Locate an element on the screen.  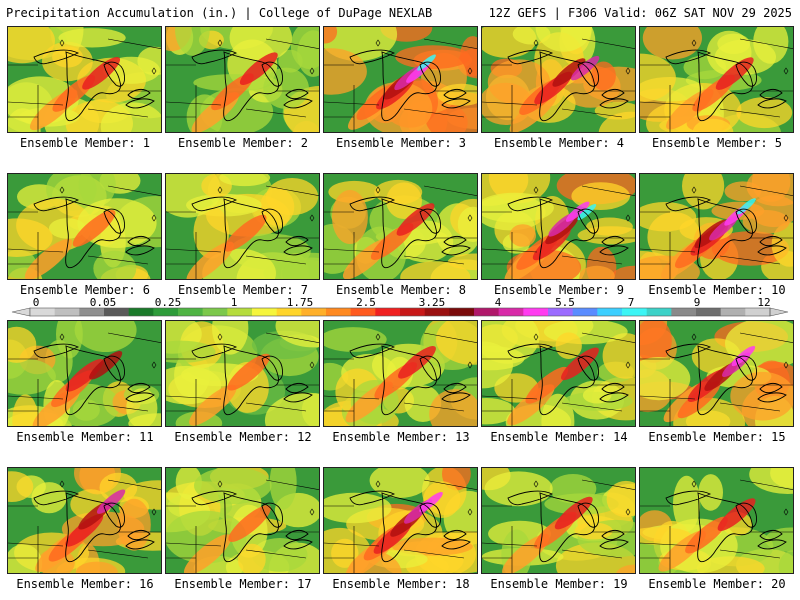
ensemble-member-label: Ensemble Member: 5 is located at coordinates (717, 143).